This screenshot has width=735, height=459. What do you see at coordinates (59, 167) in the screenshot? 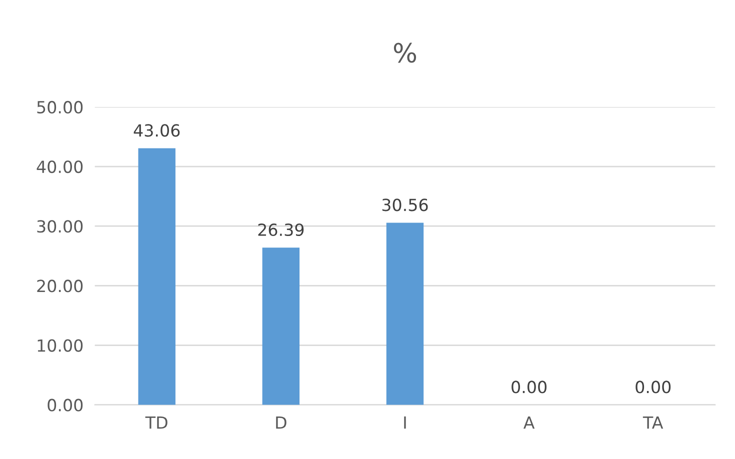
I see `y-tick-label: 40.00` at bounding box center [59, 167].